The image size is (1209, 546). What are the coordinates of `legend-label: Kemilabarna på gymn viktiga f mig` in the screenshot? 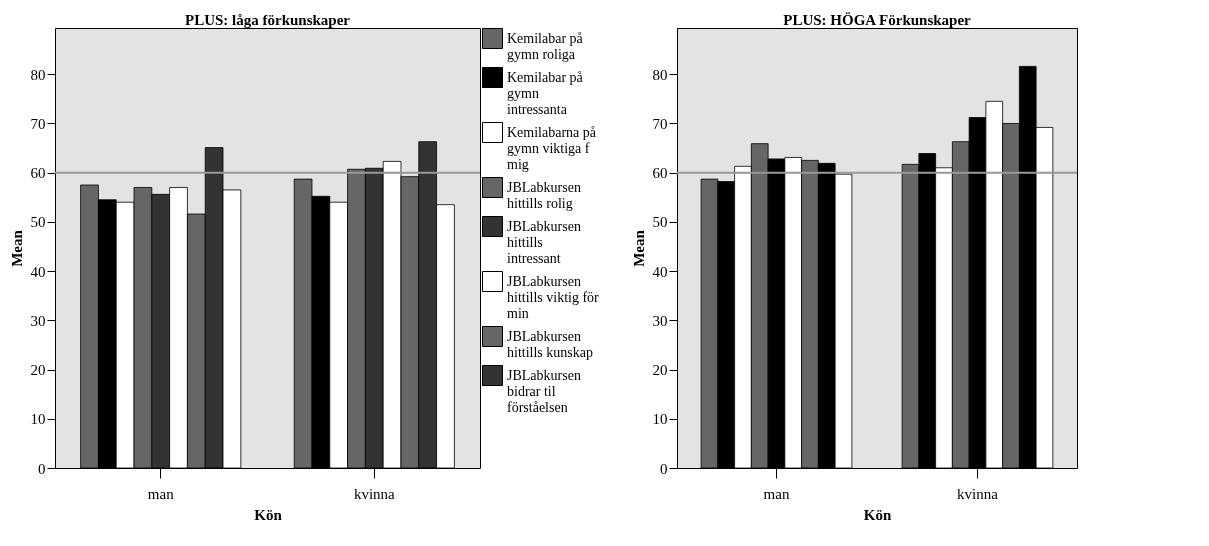 It's located at (552, 148).